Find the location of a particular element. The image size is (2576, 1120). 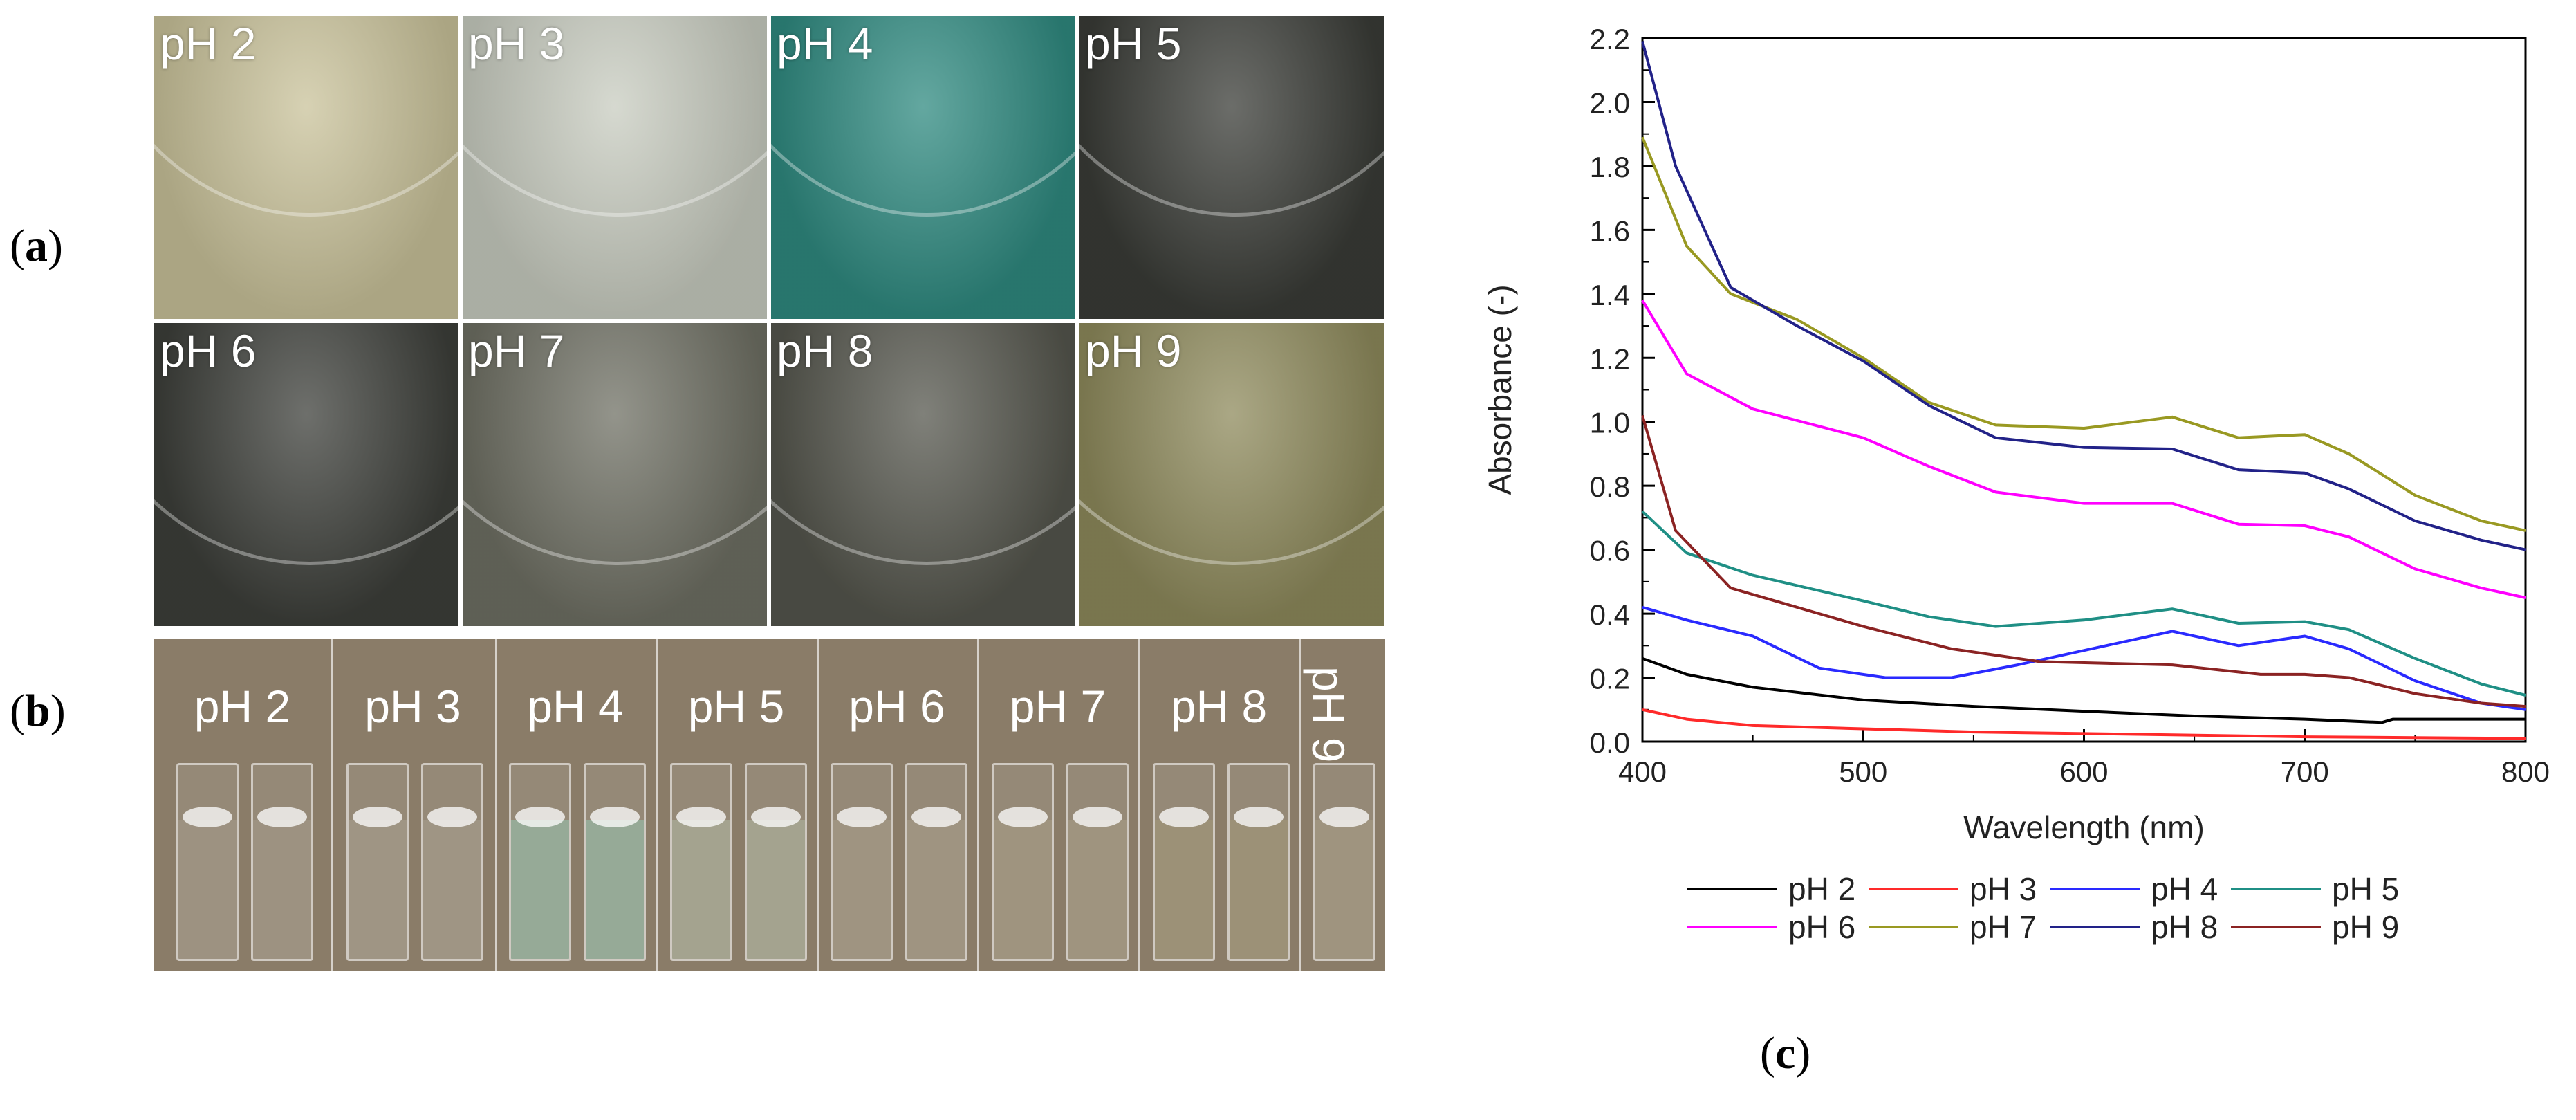

cuvette-slot: pH 2 is located at coordinates (243, 805).